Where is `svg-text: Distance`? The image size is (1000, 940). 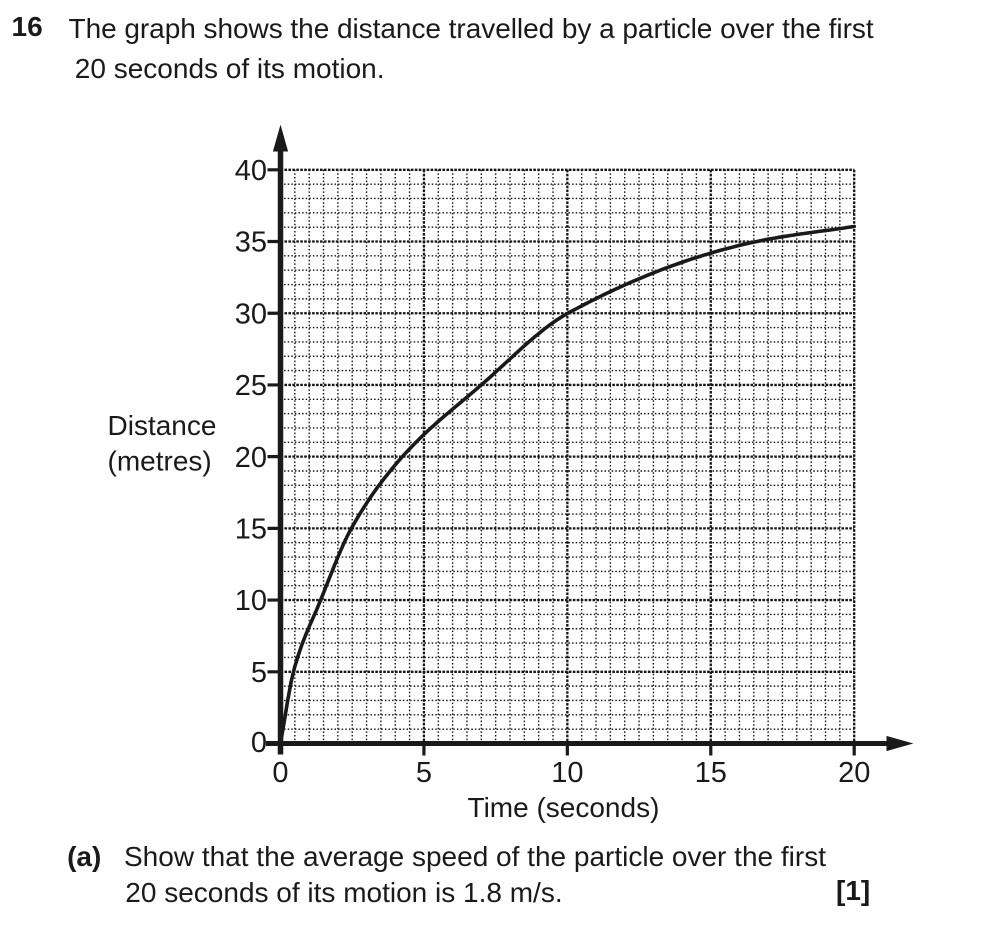
svg-text: Distance is located at coordinates (162, 425).